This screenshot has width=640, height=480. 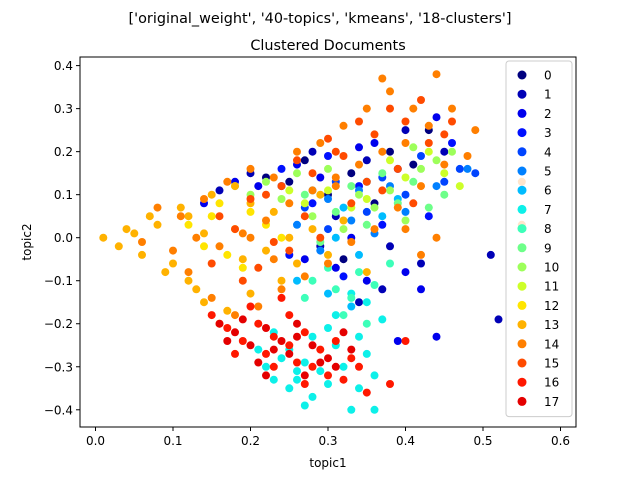 I want to click on legend-label-8: 8, so click(x=548, y=229).